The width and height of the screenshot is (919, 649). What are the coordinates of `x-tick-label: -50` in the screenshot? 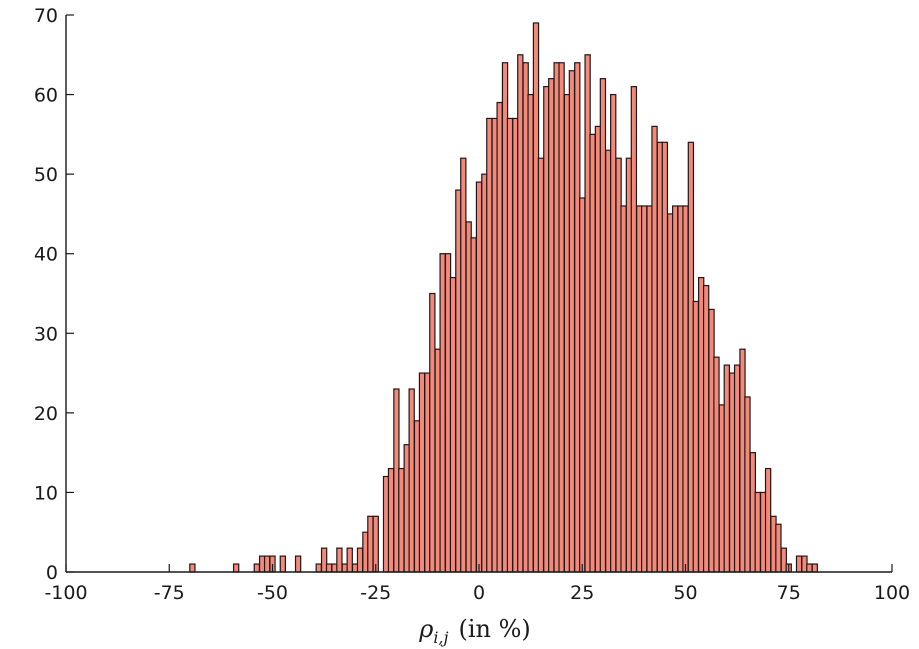 It's located at (272, 593).